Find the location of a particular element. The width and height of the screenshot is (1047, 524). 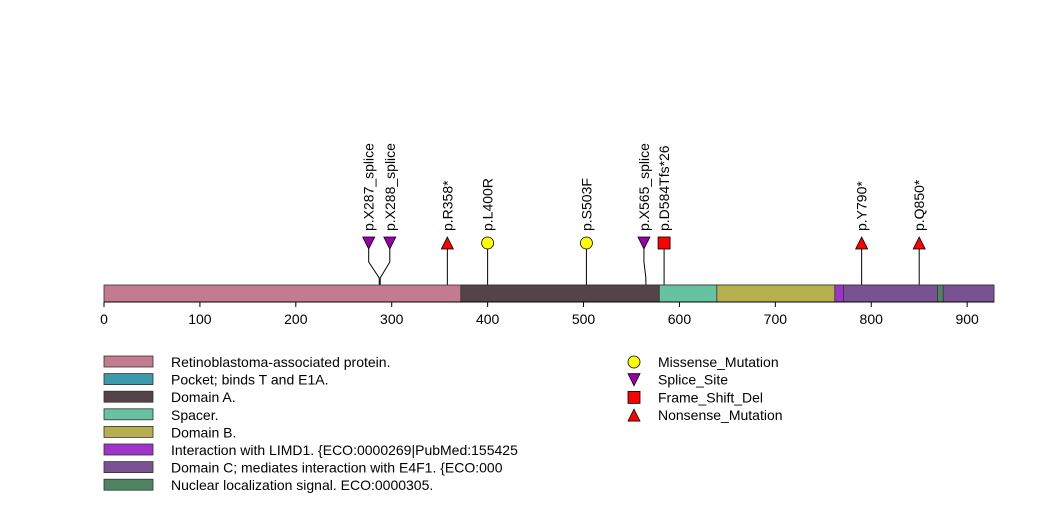

axis-tick-label: 100 is located at coordinates (200, 319).